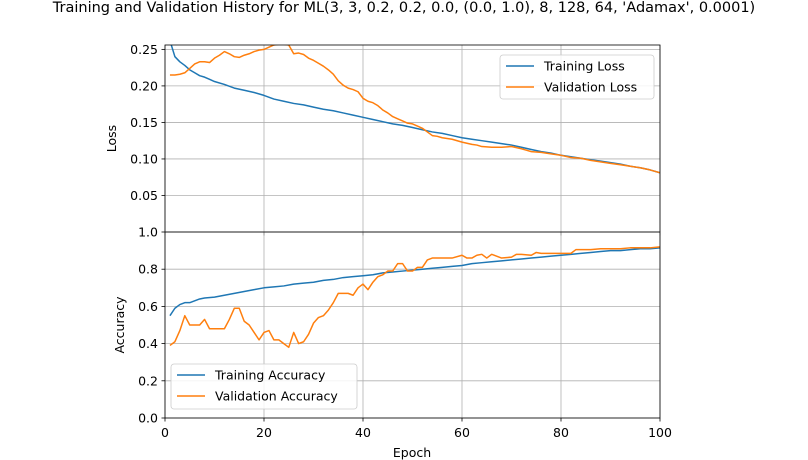 This screenshot has height=460, width=808. Describe the element at coordinates (144, 122) in the screenshot. I see `y-tick-label: 0.15` at that location.